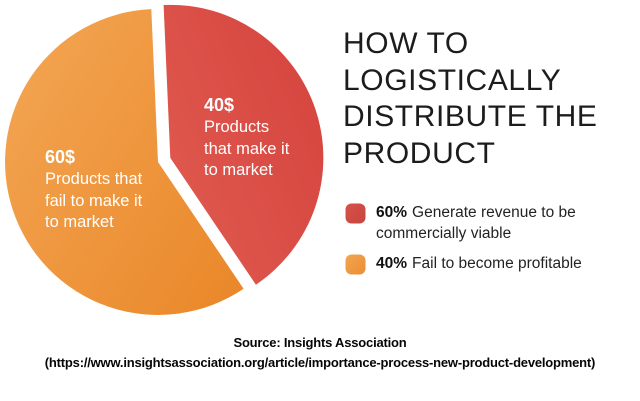 The height and width of the screenshot is (401, 640). I want to click on source-line-1: Source: Insights Association, so click(320, 342).